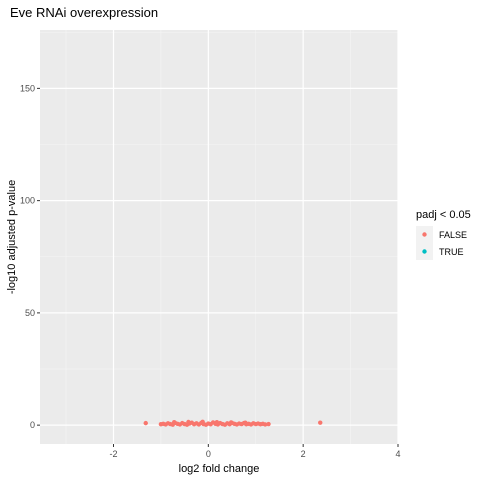 This screenshot has width=480, height=480. I want to click on x-tick-label: 2, so click(303, 454).